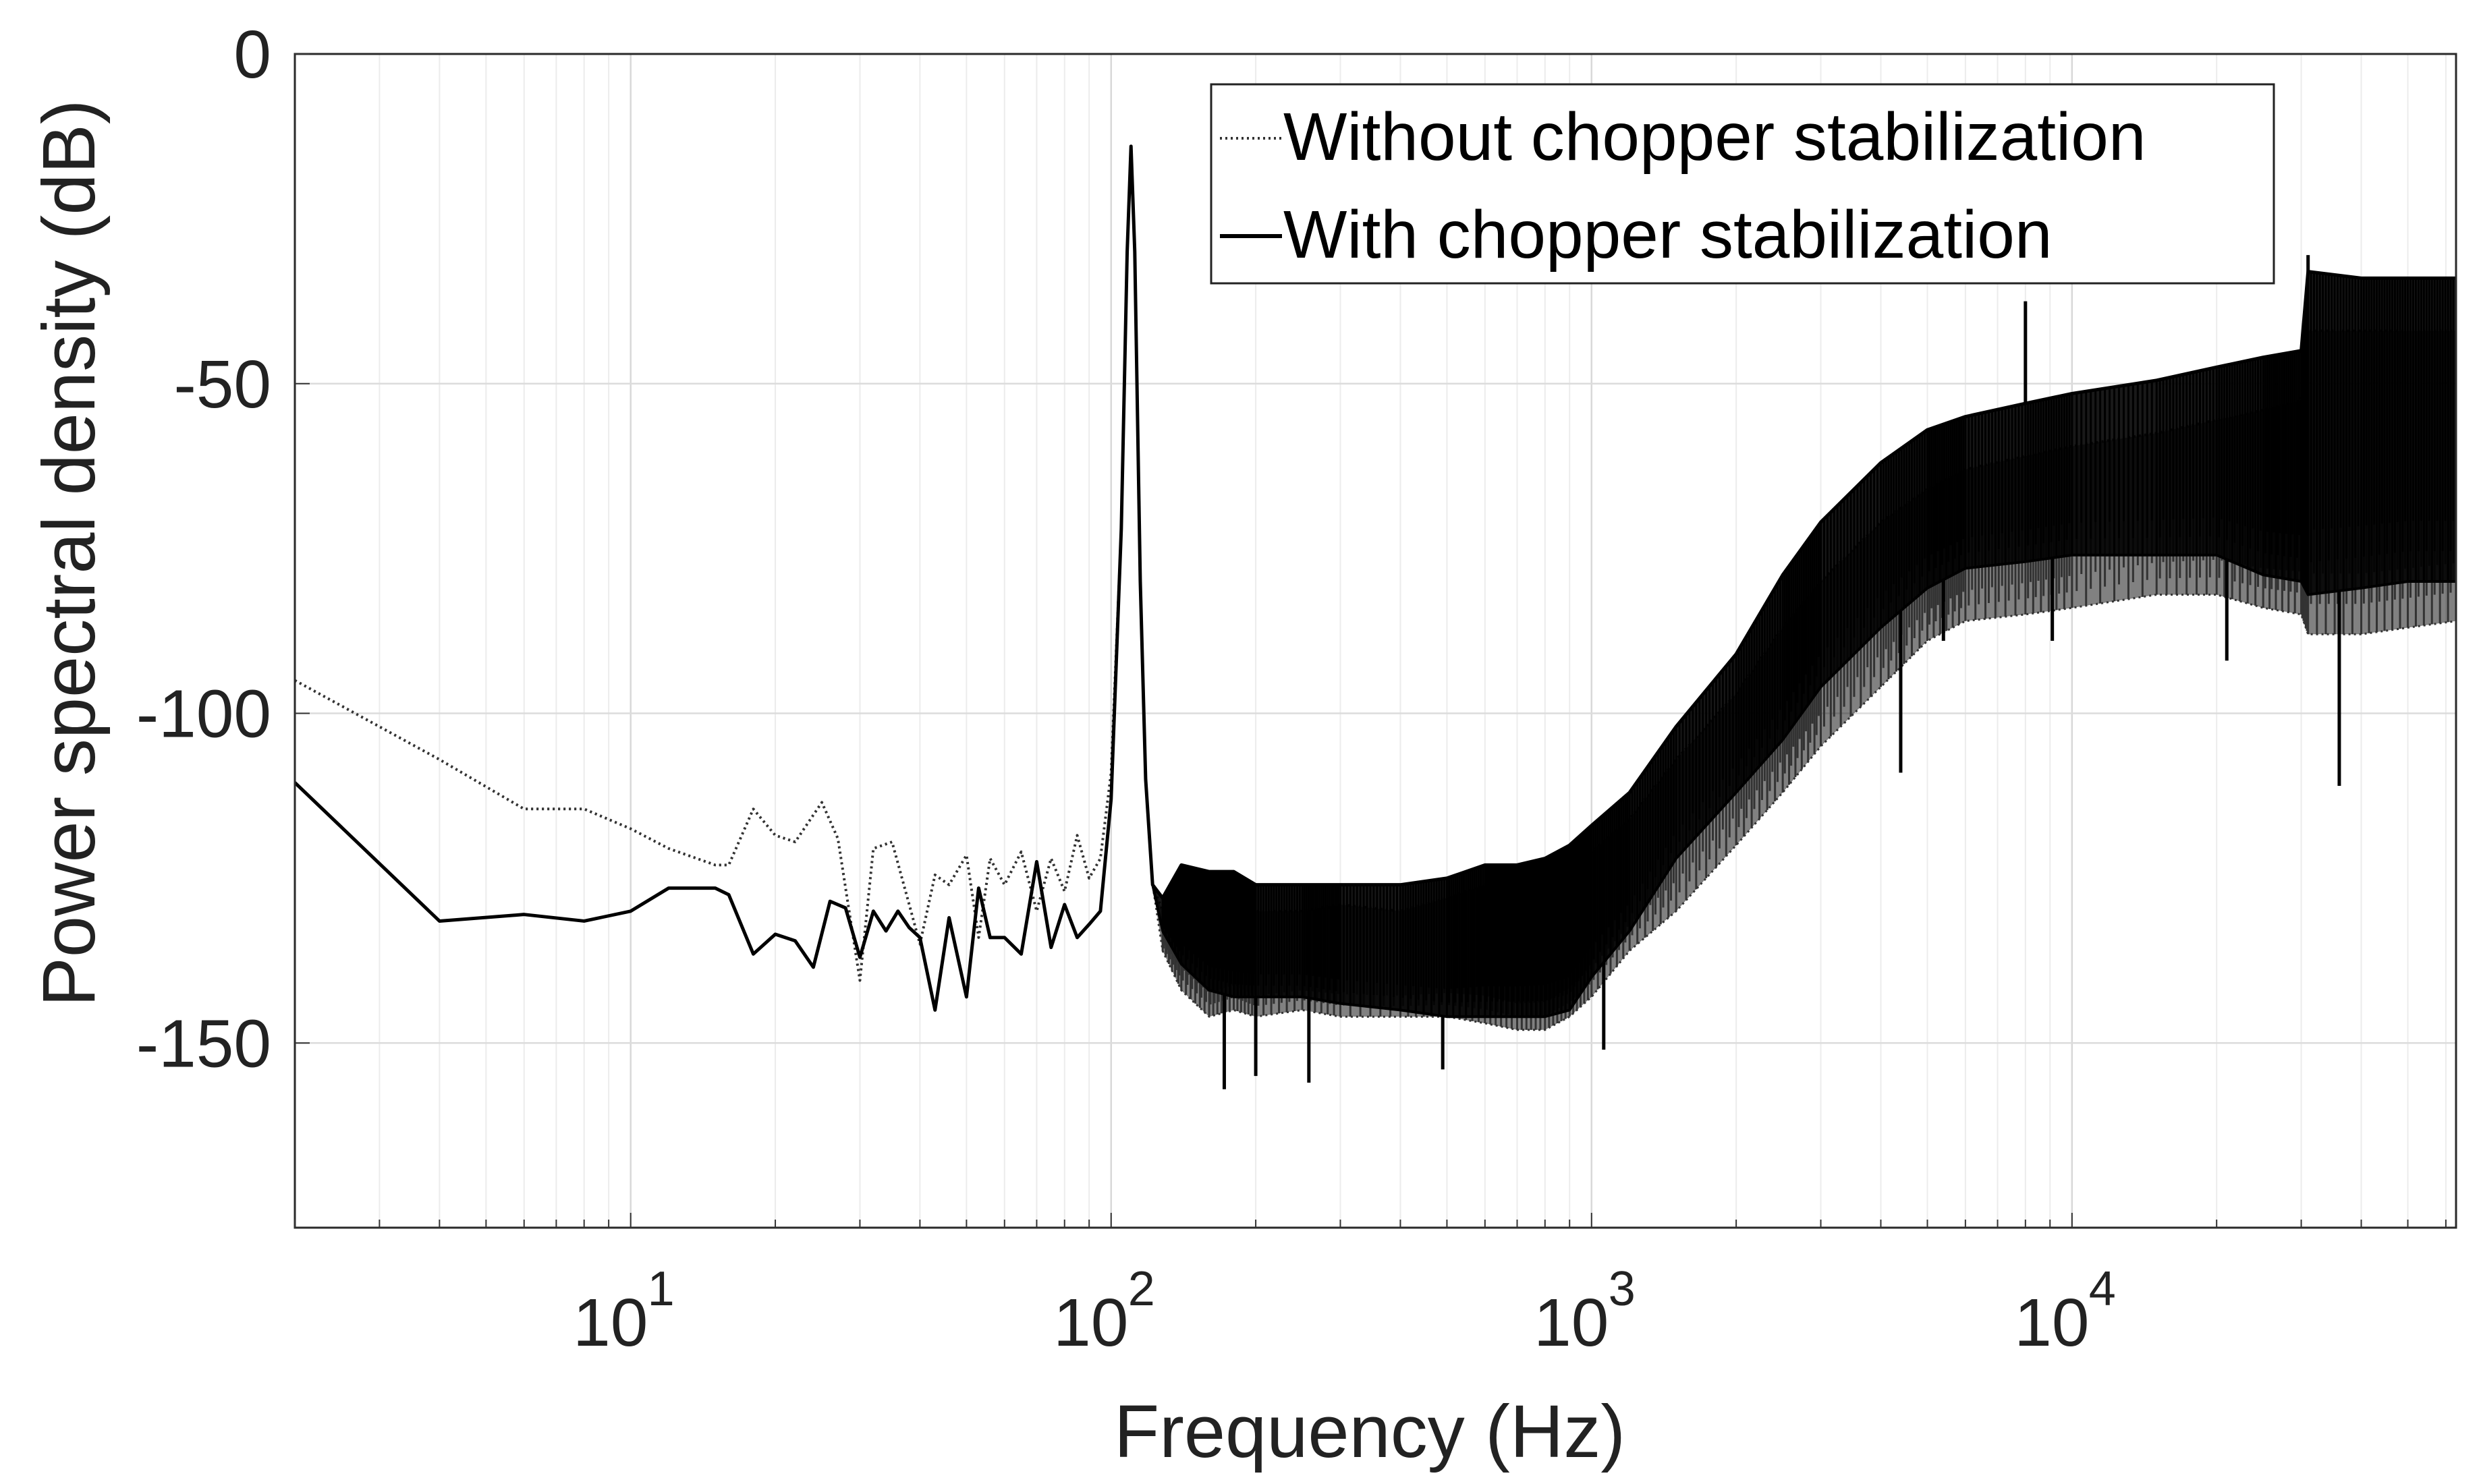 This screenshot has height=1484, width=2481. I want to click on y-tick-label: -50, so click(222, 384).